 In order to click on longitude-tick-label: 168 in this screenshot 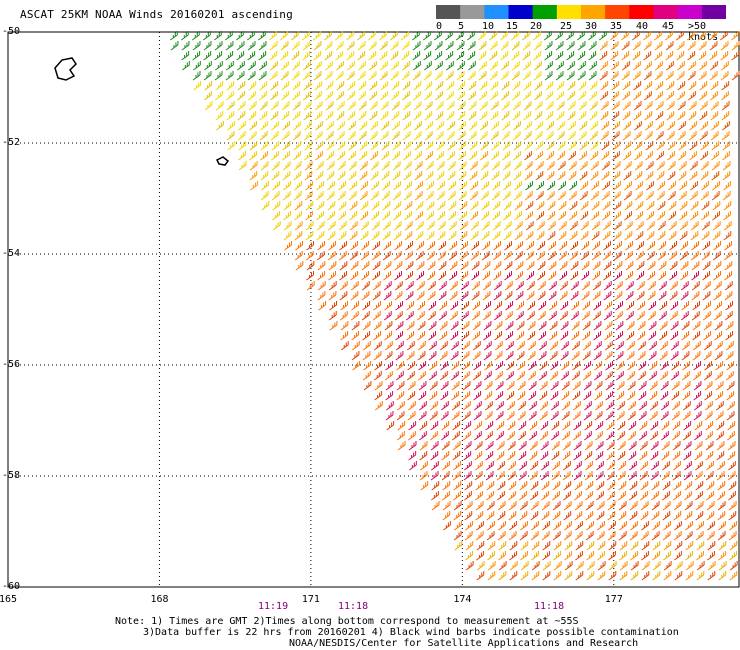, I will do `click(159, 599)`.